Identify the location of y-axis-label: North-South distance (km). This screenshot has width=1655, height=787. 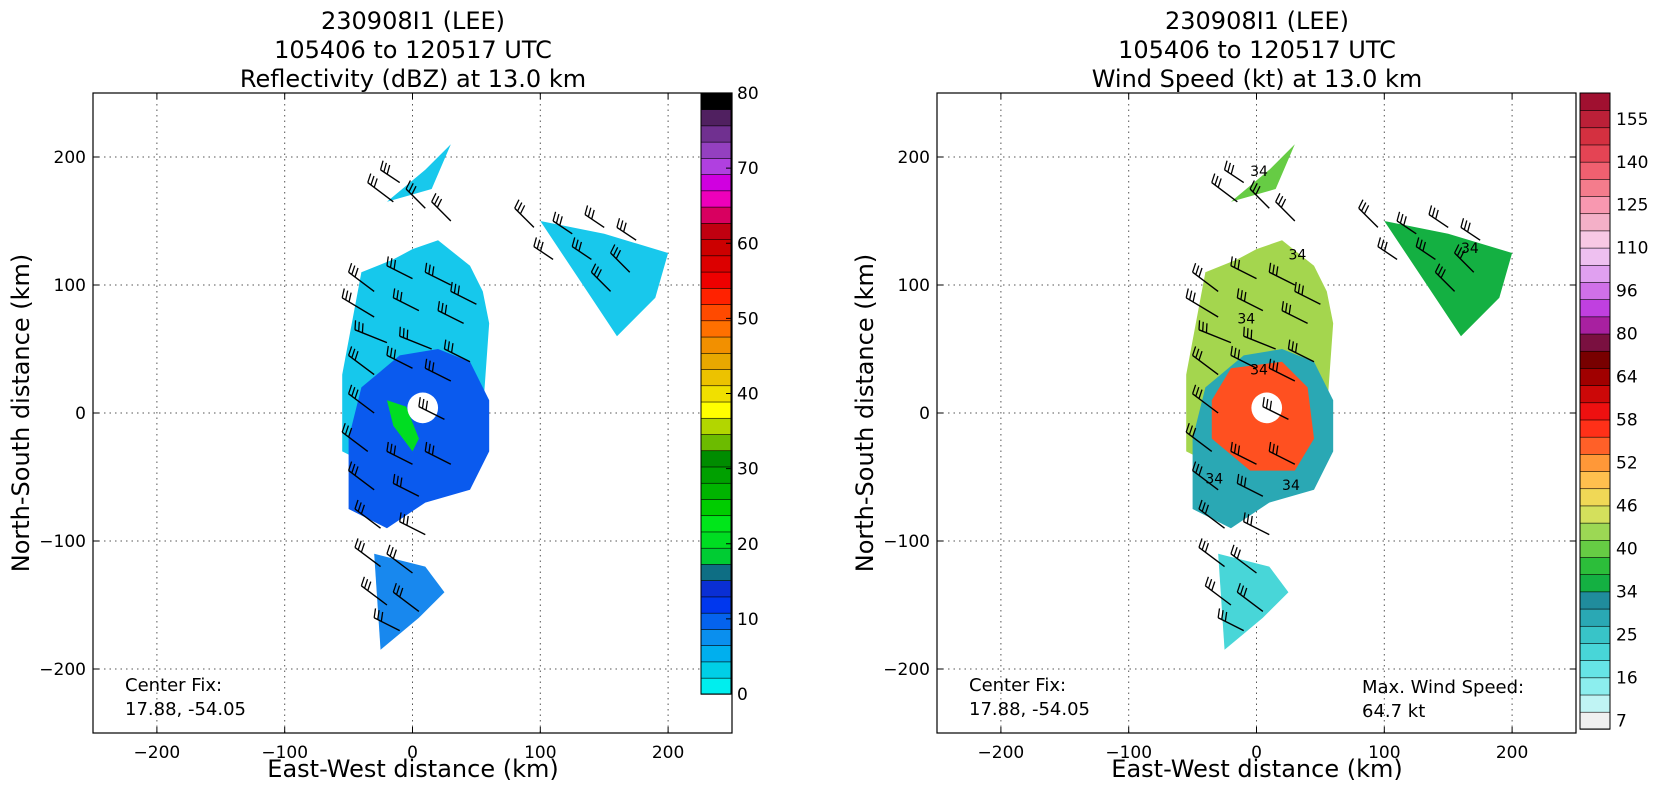
(21, 413).